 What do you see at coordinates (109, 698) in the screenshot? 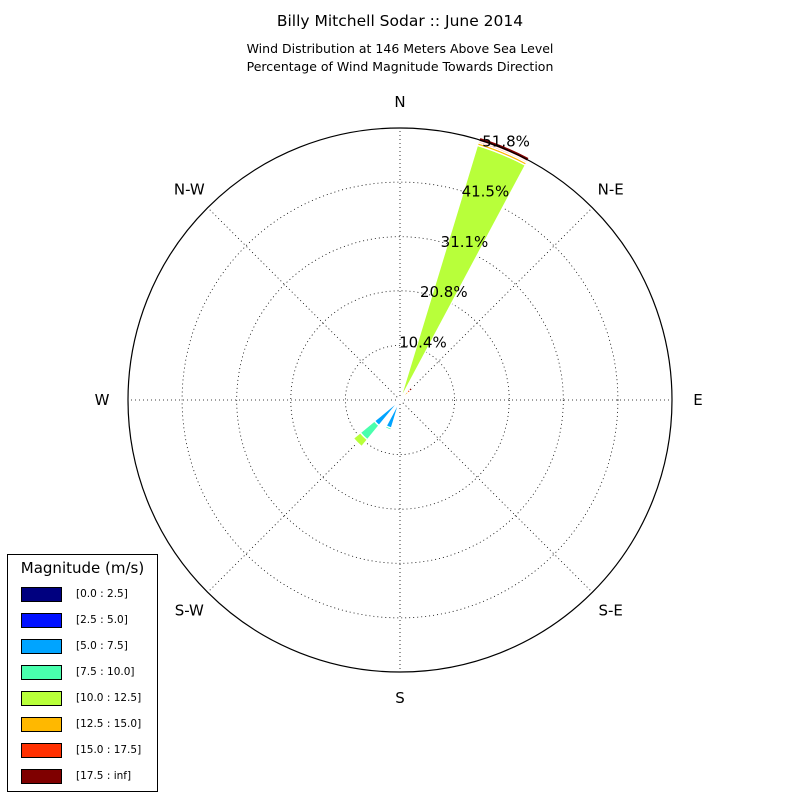
I see `legend-label: [10.0 : 12.5]` at bounding box center [109, 698].